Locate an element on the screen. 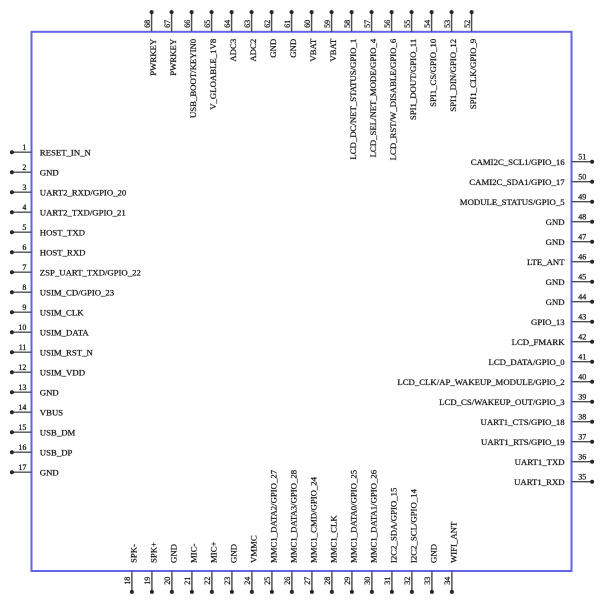 Image resolution: width=604 pixels, height=604 pixels. svg-text: LCD_FMARK is located at coordinates (539, 342).